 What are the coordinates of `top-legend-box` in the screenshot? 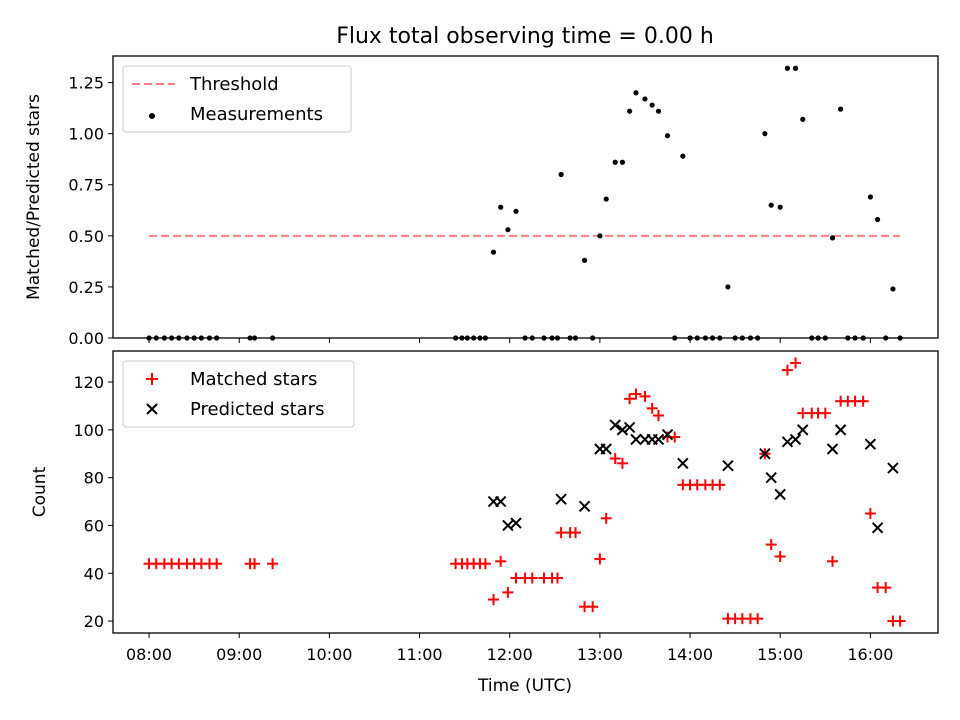 It's located at (237, 99).